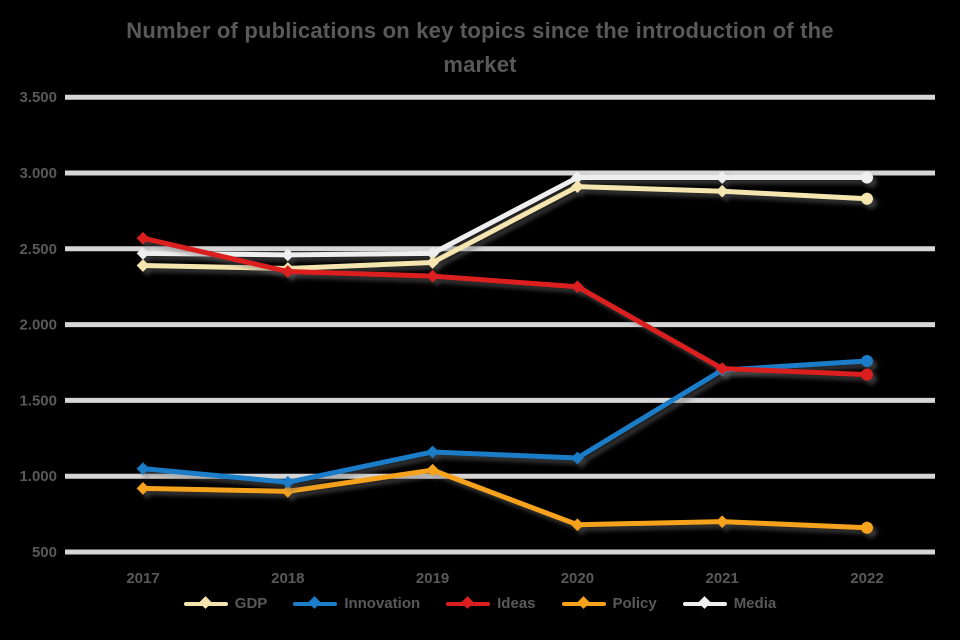 The image size is (960, 640). I want to click on x-tick-label: 2018, so click(287, 578).